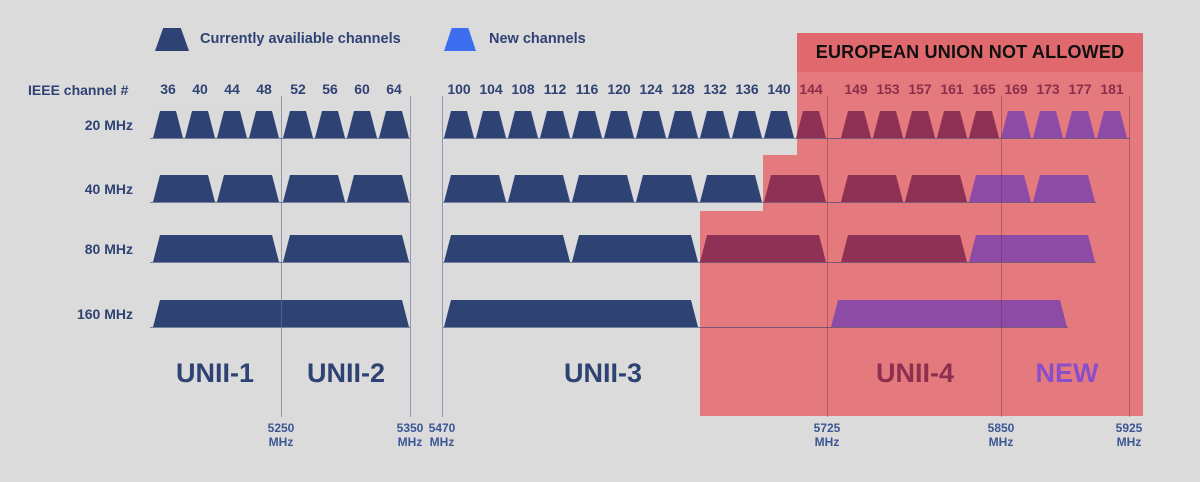 This screenshot has width=1200, height=482. I want to click on channel-number: 140, so click(779, 89).